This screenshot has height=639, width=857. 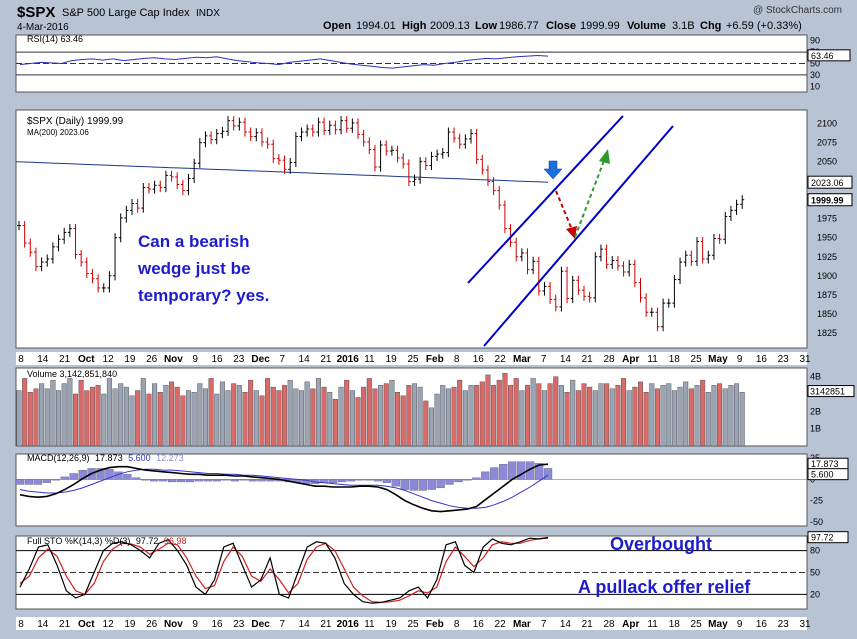 What do you see at coordinates (710, 26) in the screenshot?
I see `chg-label: Chg` at bounding box center [710, 26].